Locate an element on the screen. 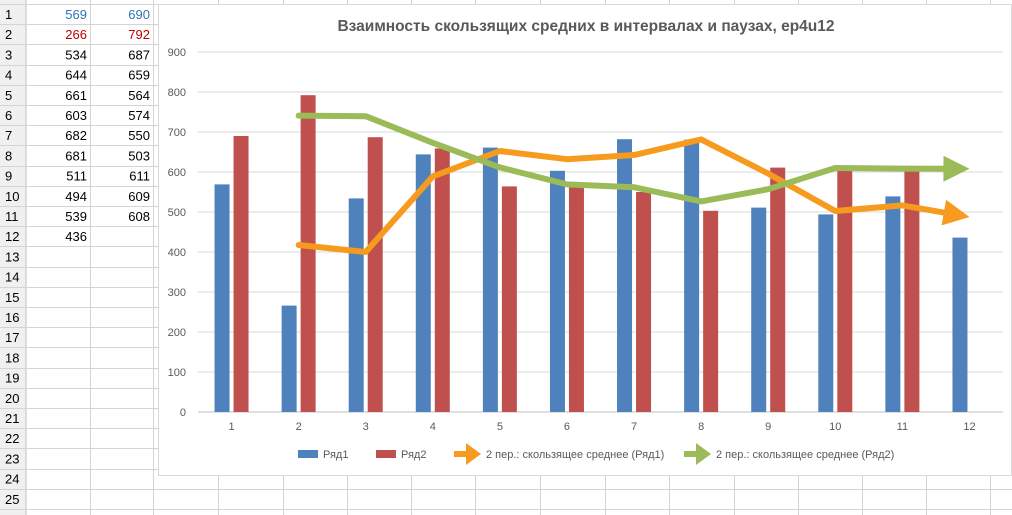 This screenshot has height=515, width=1012. y-tick-label: 800 is located at coordinates (177, 93).